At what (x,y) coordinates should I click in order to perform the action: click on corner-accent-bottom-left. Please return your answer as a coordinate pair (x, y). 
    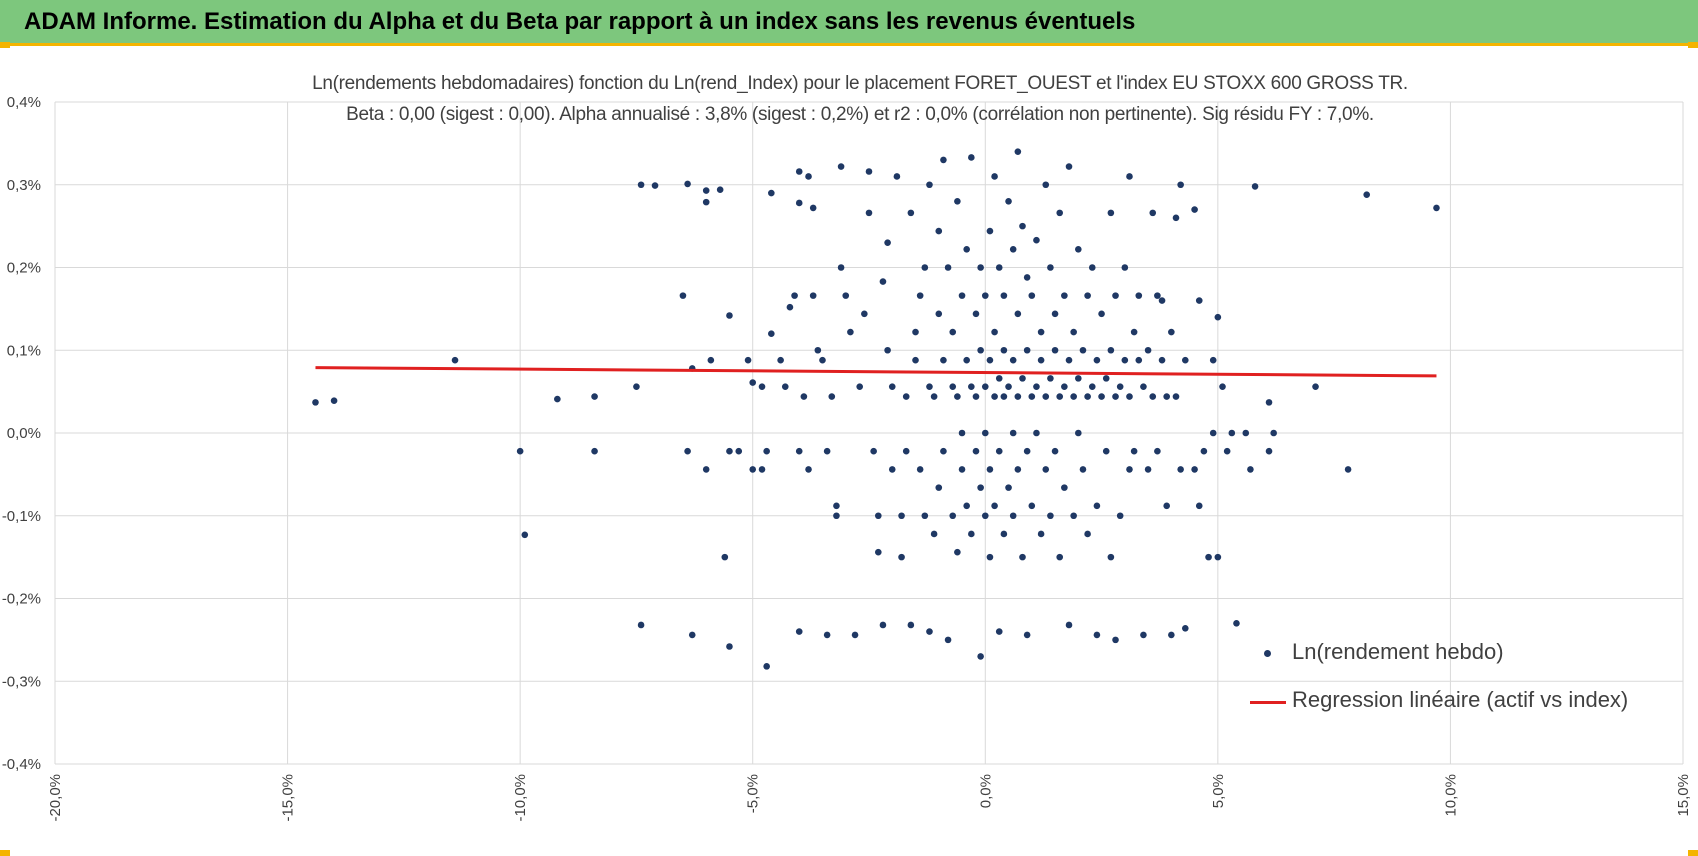
    Looking at the image, I should click on (5, 853).